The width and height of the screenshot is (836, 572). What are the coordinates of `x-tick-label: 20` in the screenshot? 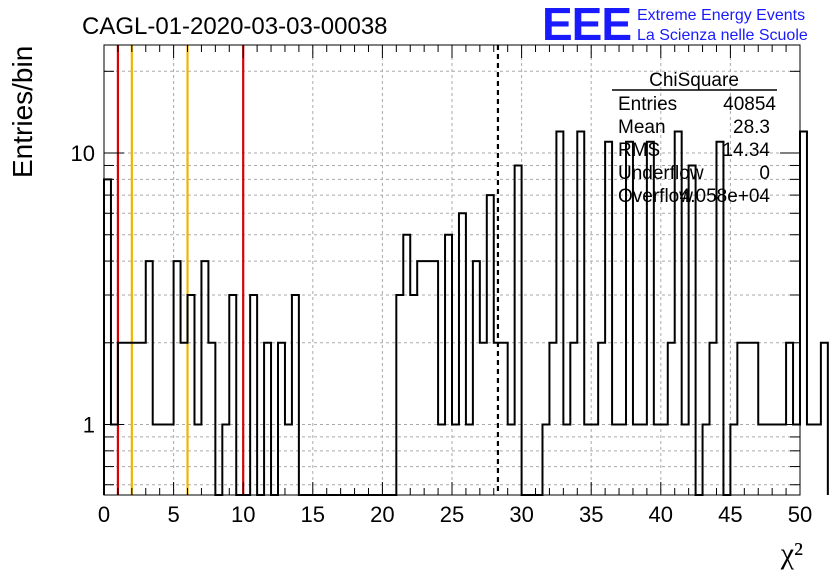 It's located at (382, 514).